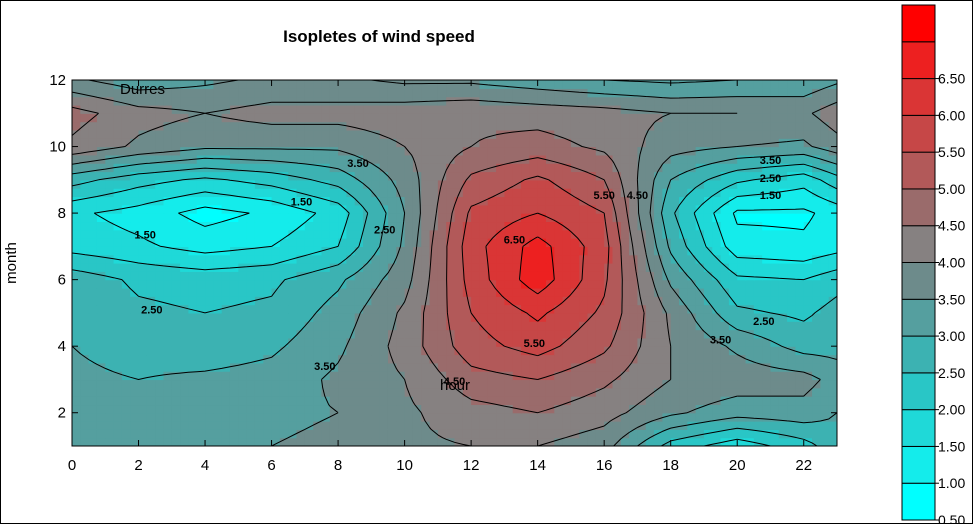  Describe the element at coordinates (62, 213) in the screenshot. I see `y-tick-label: 8` at that location.